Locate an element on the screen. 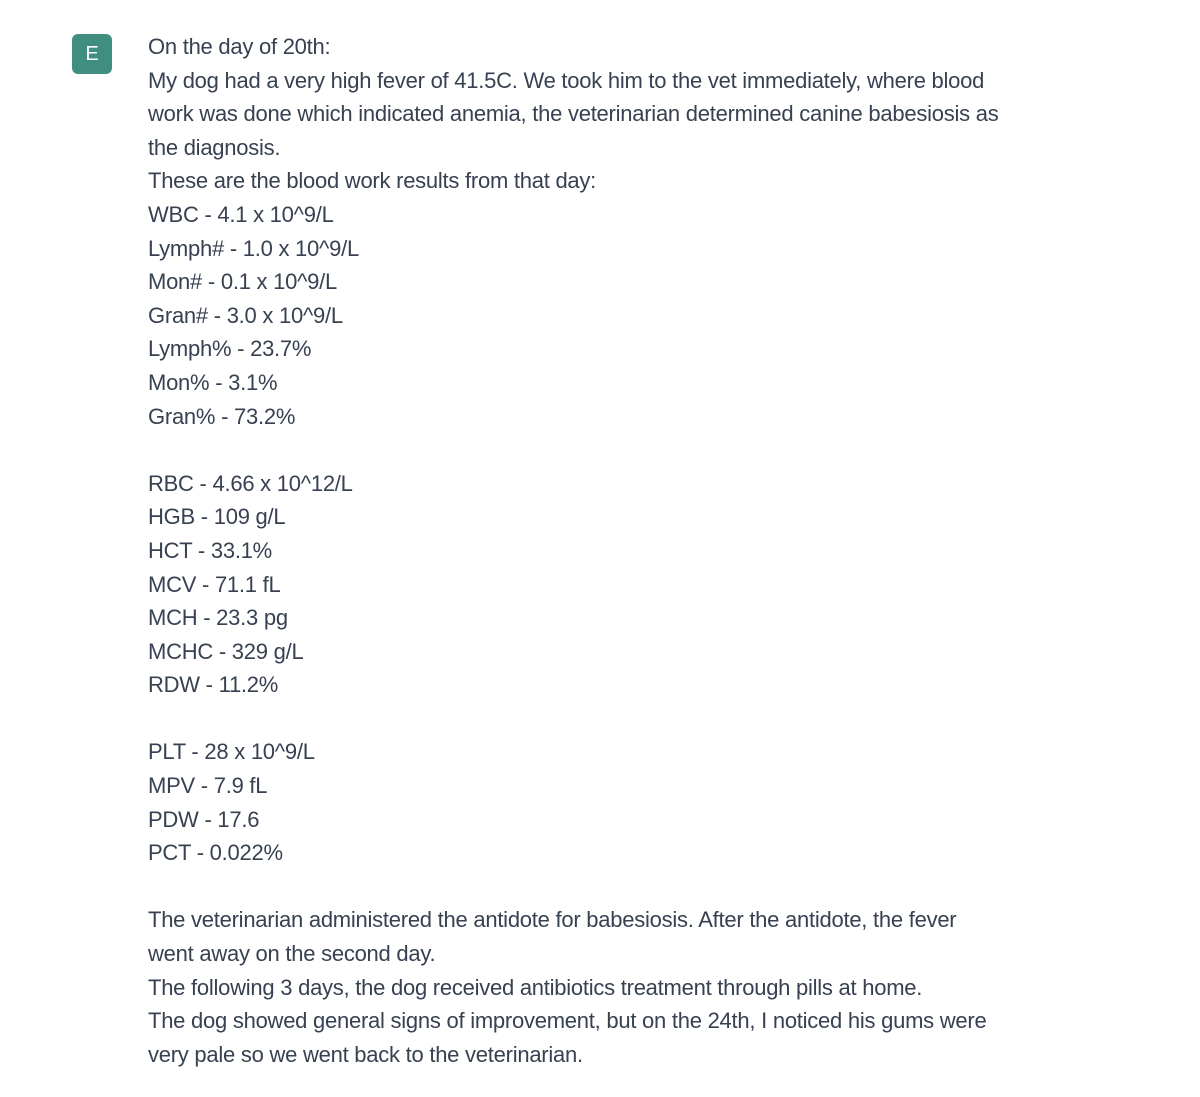  user-avatar: E is located at coordinates (92, 54).